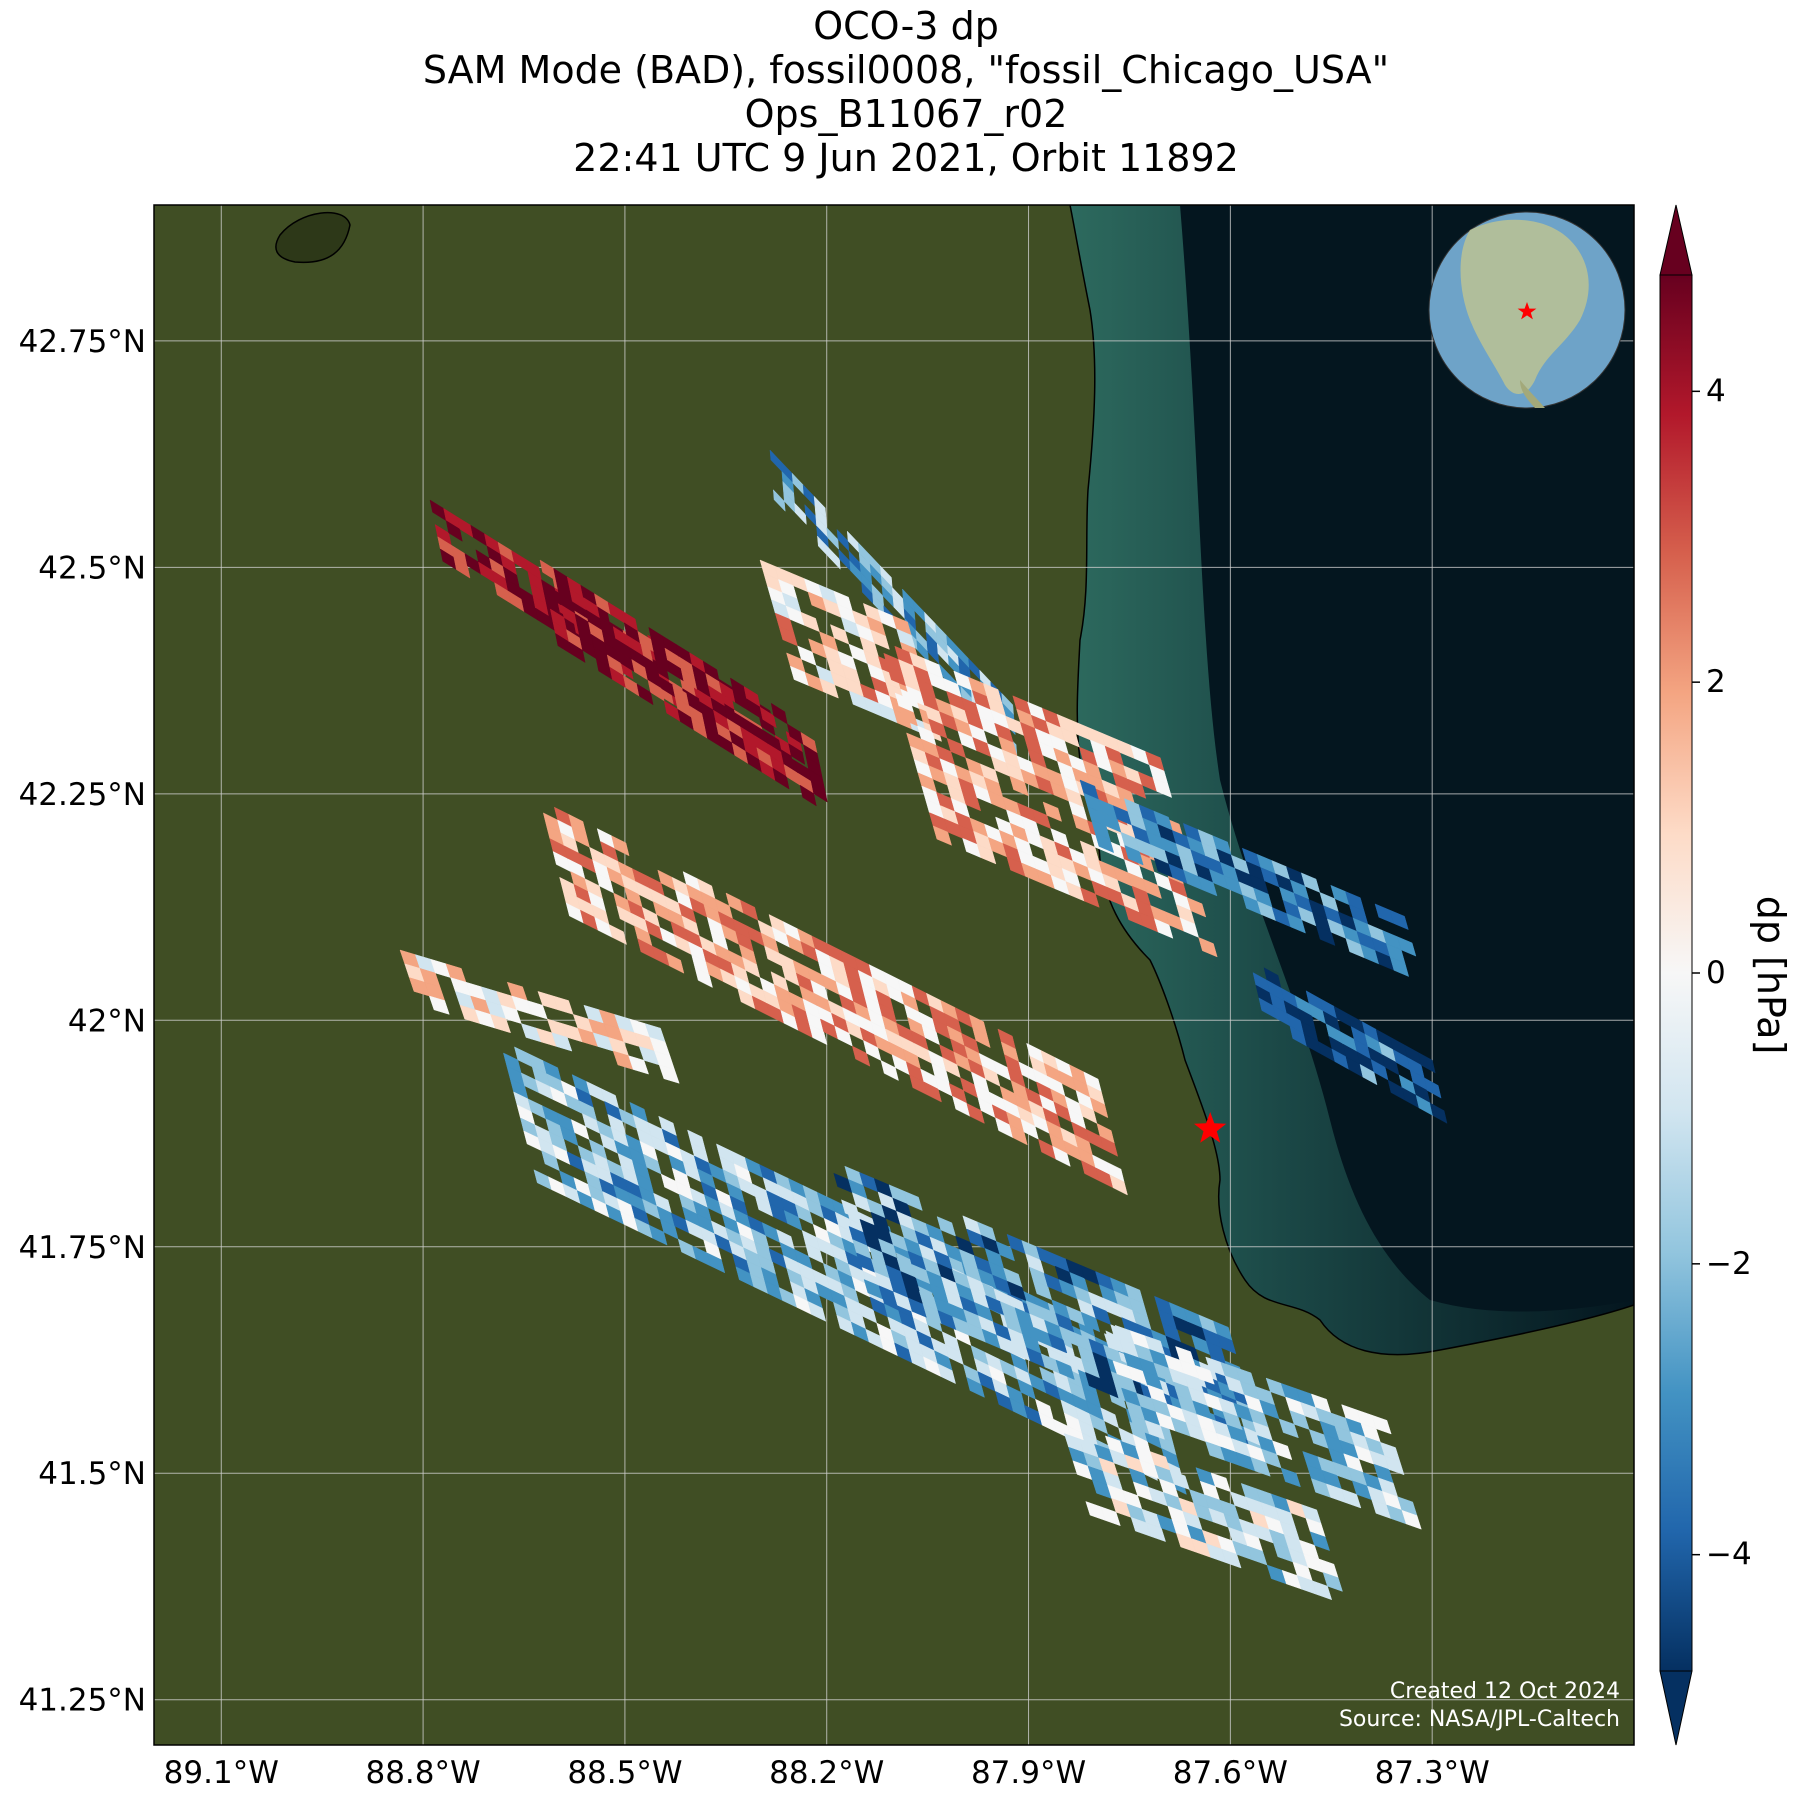 This screenshot has width=1812, height=1795. I want to click on y-tick-label: 42.75°N, so click(82, 342).